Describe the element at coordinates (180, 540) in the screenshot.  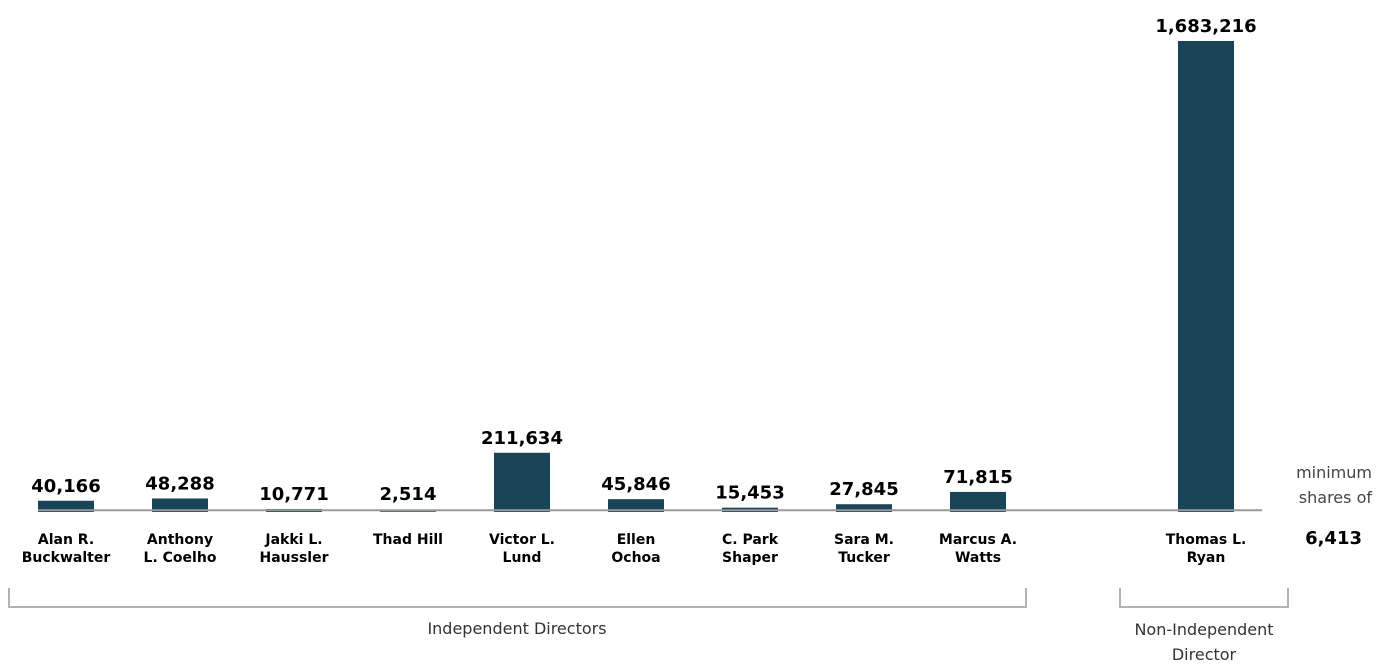
I see `category-label-2-line-1: Anthony` at that location.